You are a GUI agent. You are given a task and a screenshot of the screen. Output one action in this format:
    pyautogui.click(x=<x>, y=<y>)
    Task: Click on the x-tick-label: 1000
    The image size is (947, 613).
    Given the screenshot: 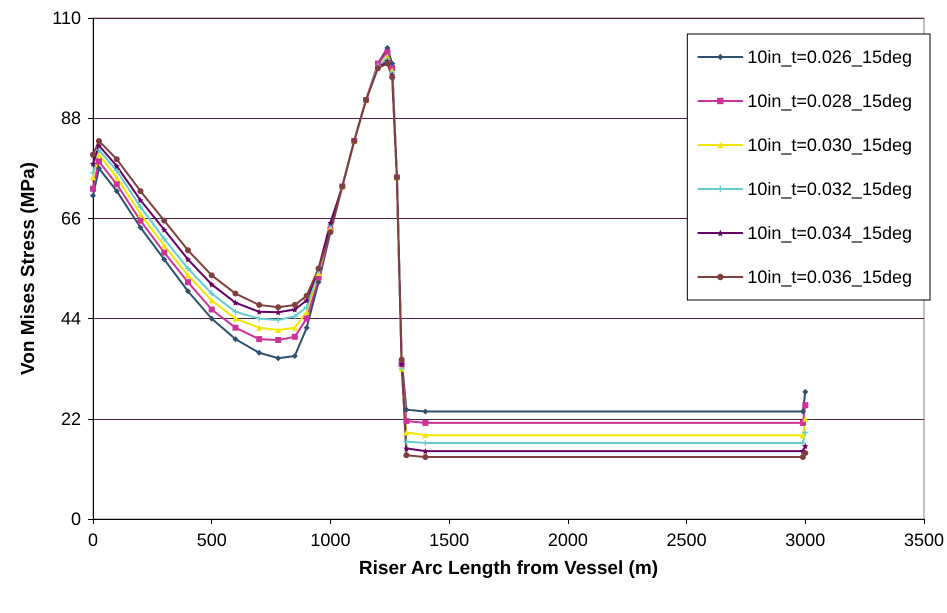 What is the action you would take?
    pyautogui.click(x=330, y=540)
    